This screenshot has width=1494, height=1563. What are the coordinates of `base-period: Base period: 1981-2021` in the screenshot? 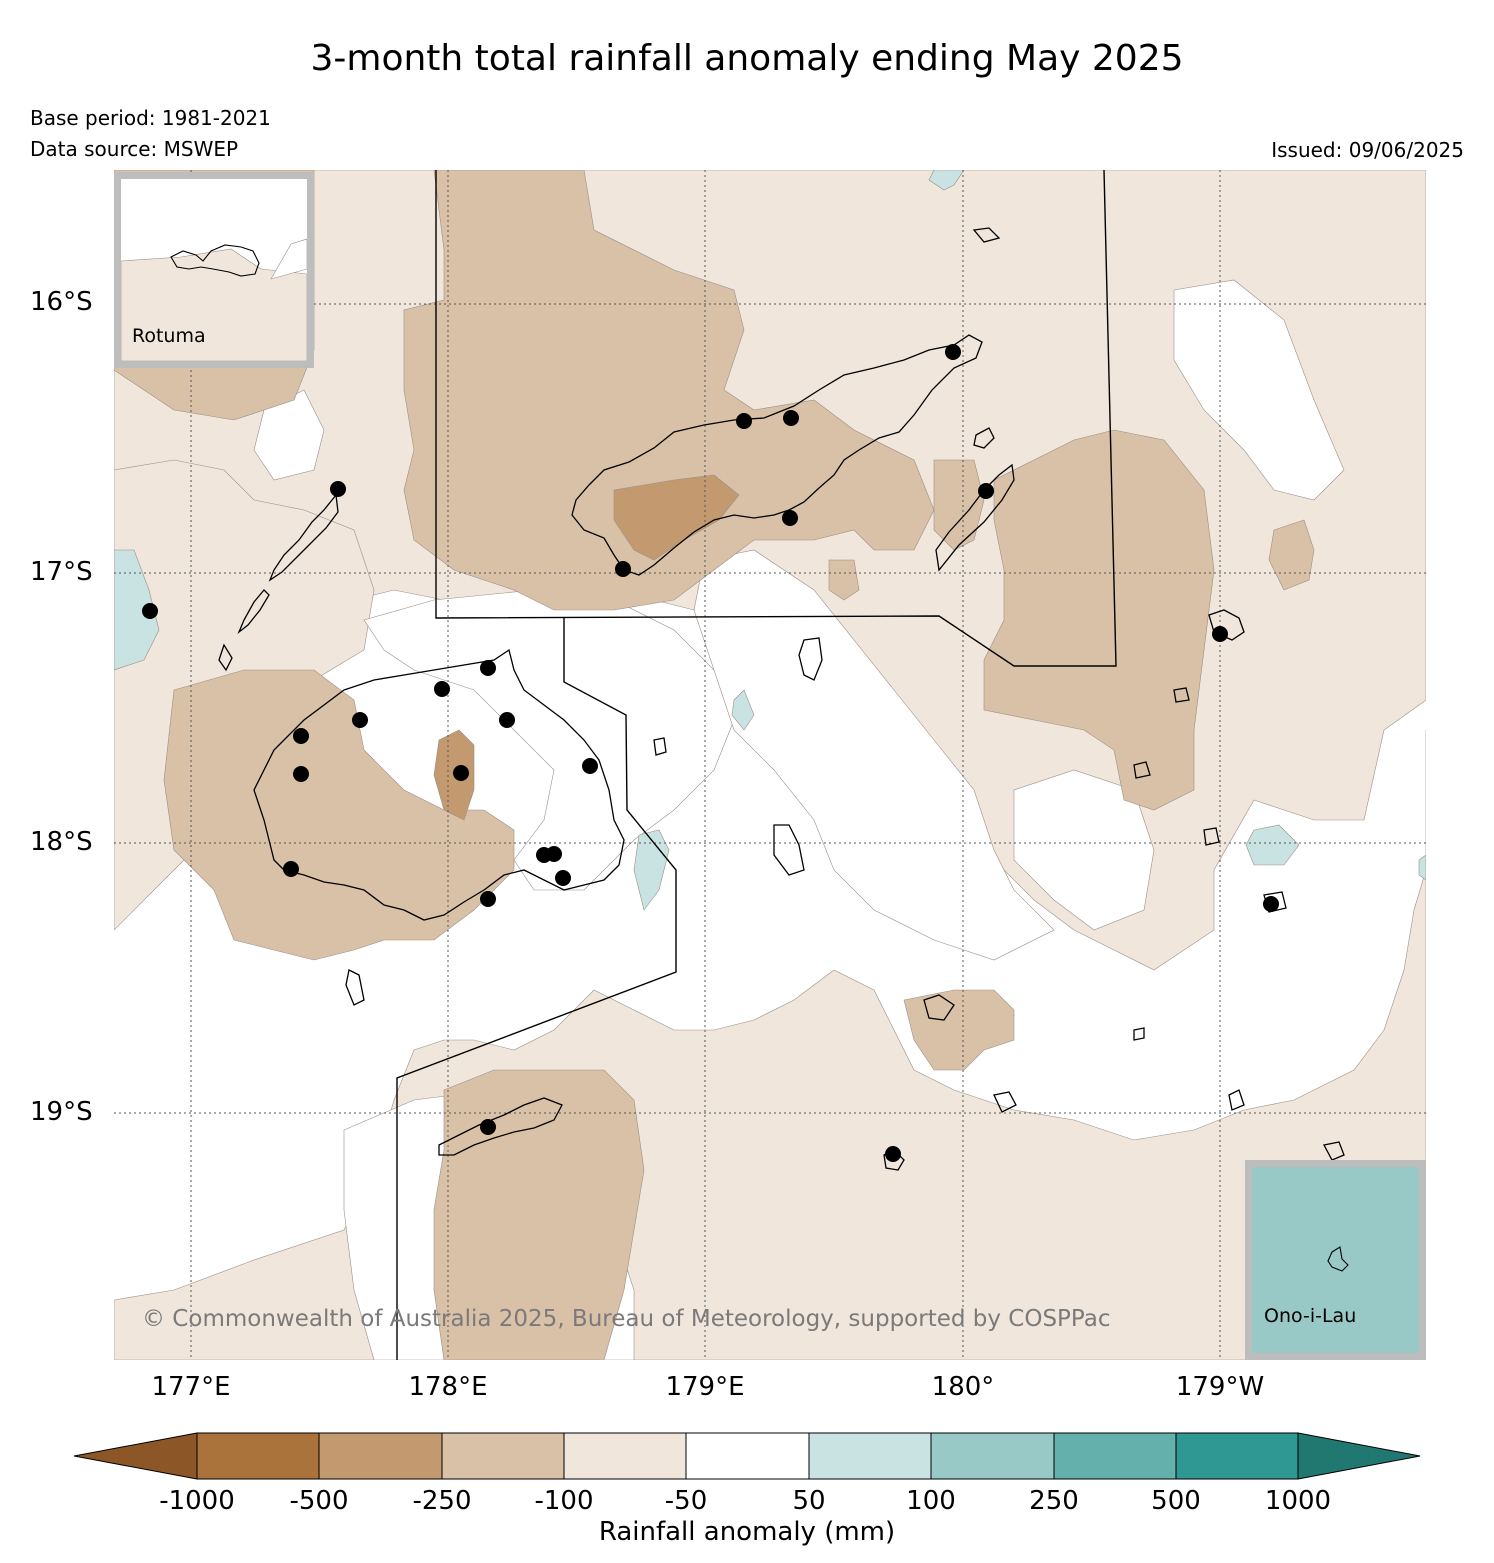 It's located at (150, 118).